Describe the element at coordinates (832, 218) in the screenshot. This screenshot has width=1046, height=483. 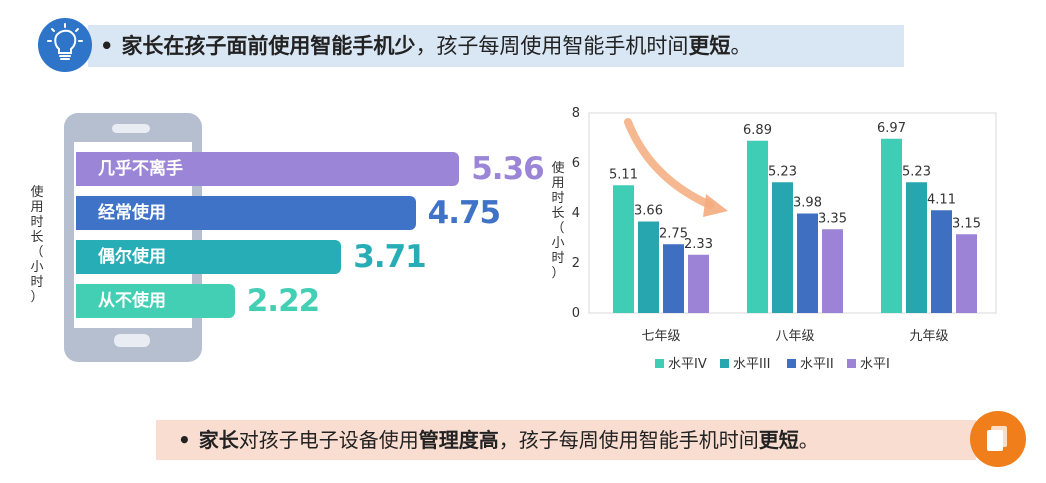
I see `bar-value-label: 3.35` at that location.